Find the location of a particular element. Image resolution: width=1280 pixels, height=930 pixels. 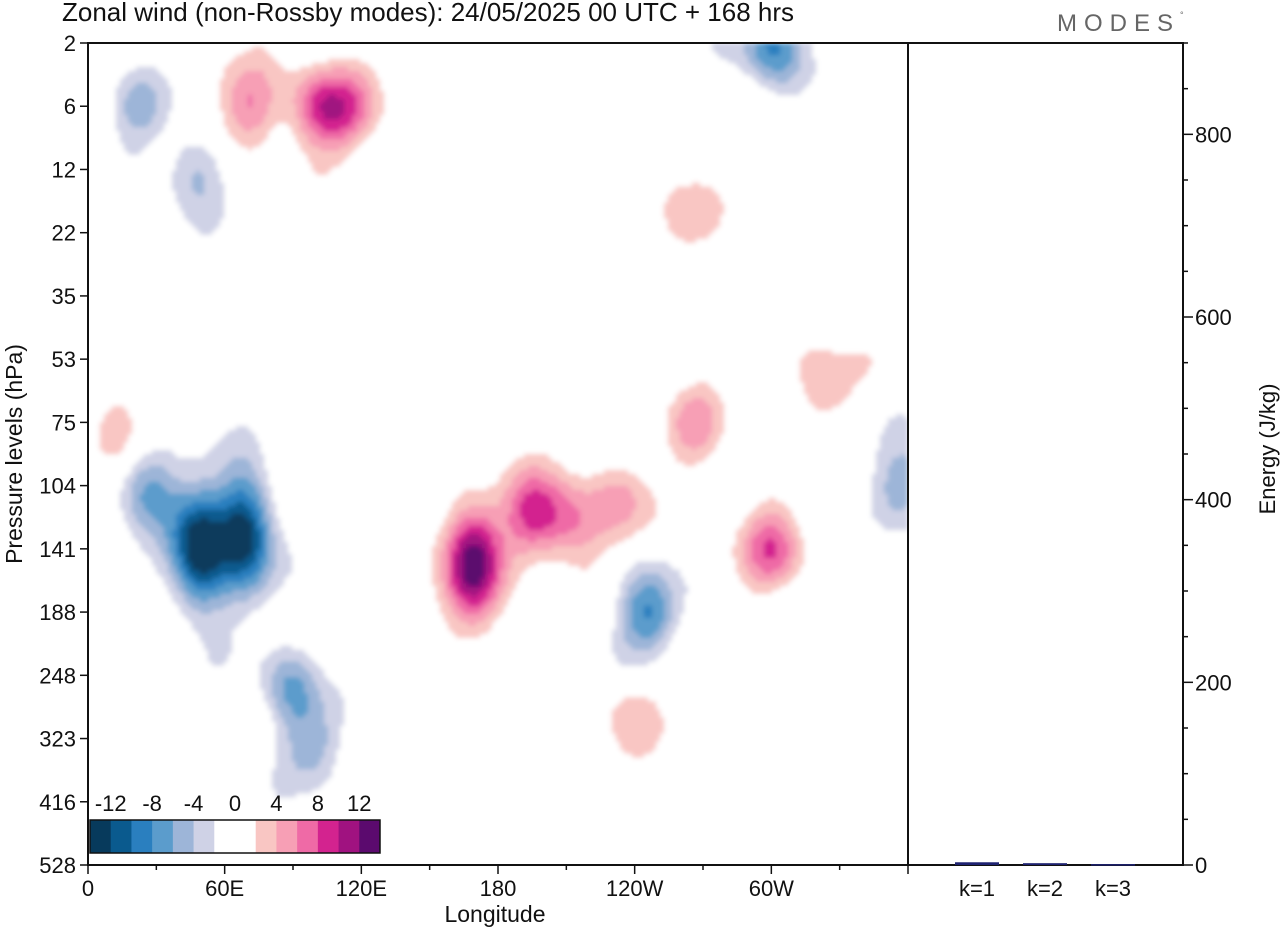

y-tick-label: 75 is located at coordinates (64, 422).